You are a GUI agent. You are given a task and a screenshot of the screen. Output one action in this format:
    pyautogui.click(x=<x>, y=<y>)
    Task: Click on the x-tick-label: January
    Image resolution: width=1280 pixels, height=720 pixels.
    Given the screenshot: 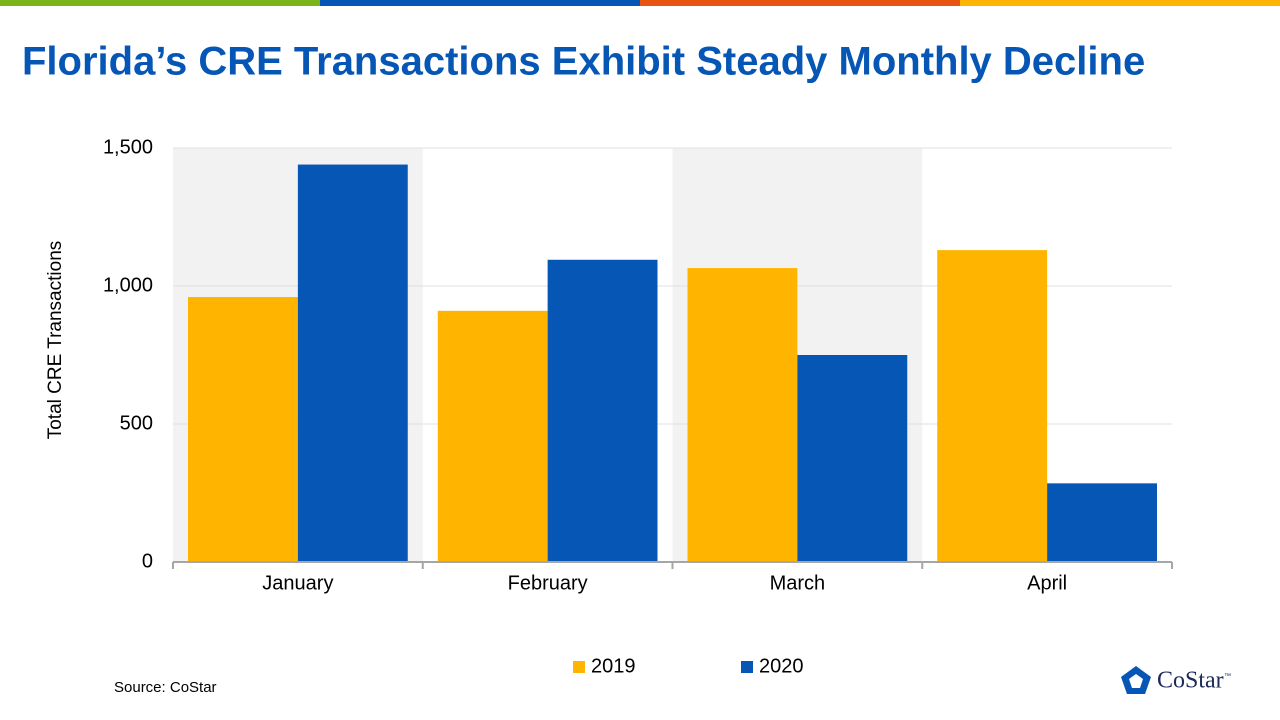 What is the action you would take?
    pyautogui.click(x=297, y=583)
    